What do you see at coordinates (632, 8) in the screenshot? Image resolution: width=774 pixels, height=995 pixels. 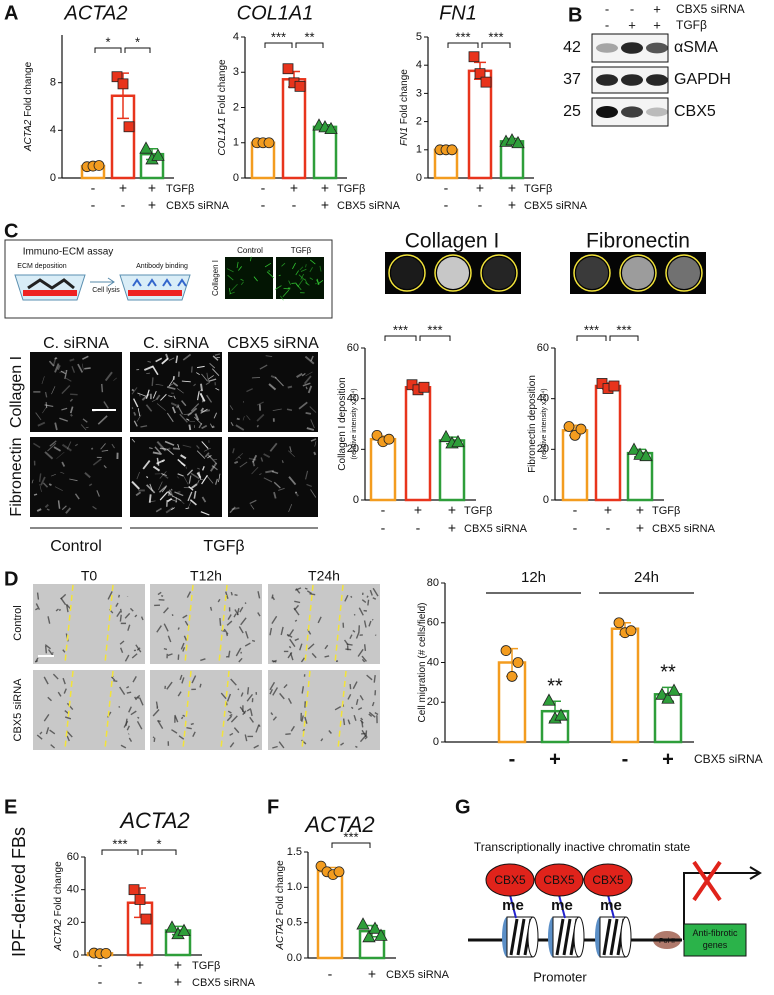 I see `blot-sign: -` at bounding box center [632, 8].